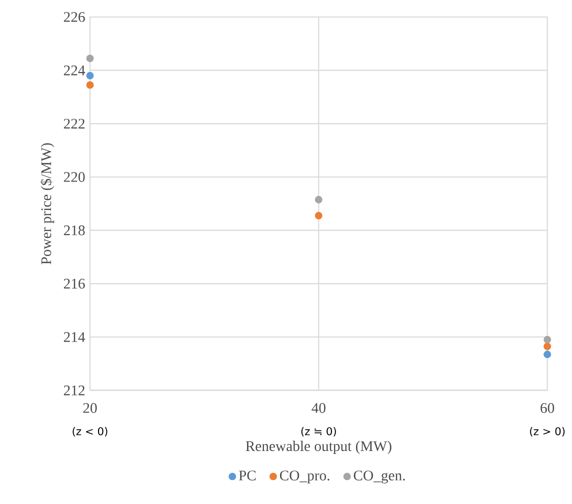 This screenshot has height=504, width=572. What do you see at coordinates (74, 17) in the screenshot?
I see `y-tick-label: 226` at bounding box center [74, 17].